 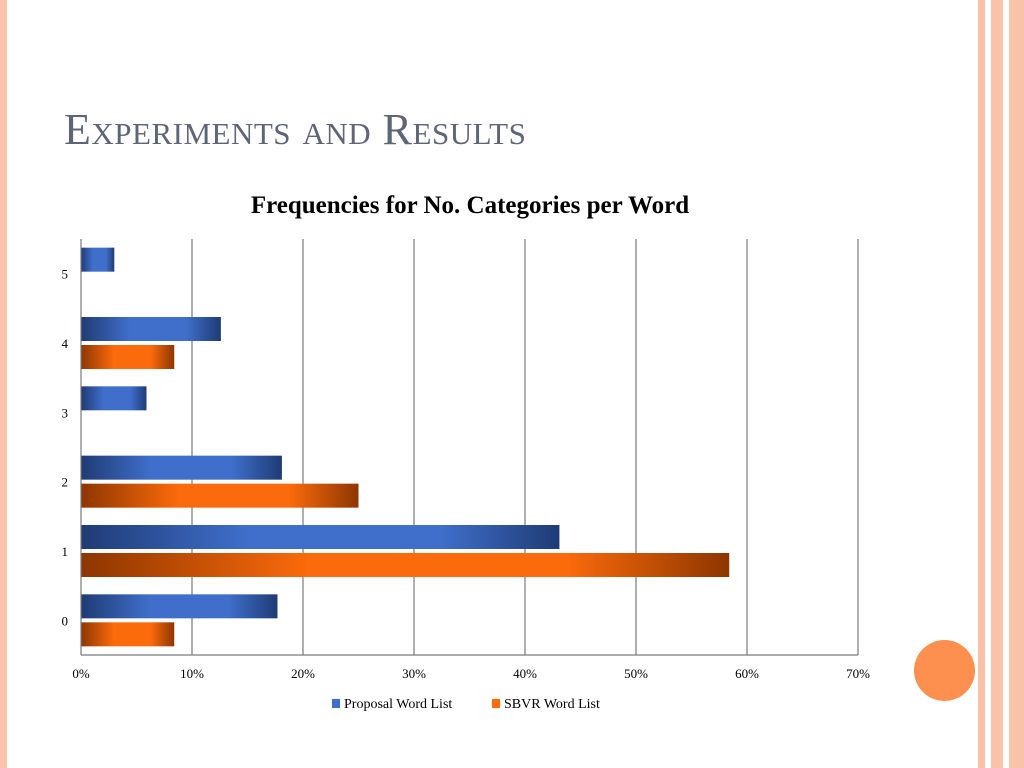 I want to click on y-tick-label: 1, so click(x=65, y=551).